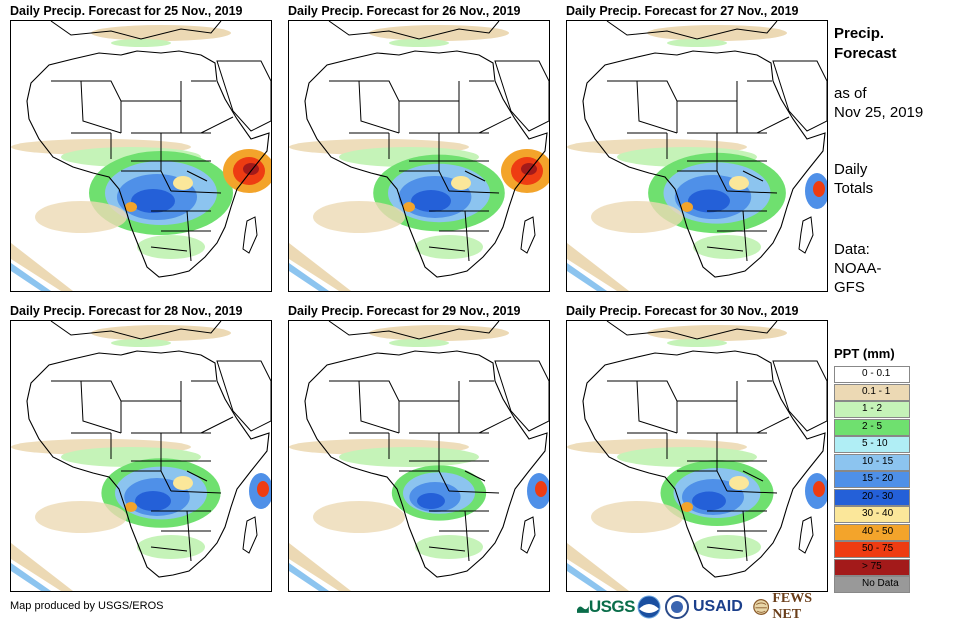 This screenshot has width=967, height=626. What do you see at coordinates (87, 606) in the screenshot?
I see `credit-text: Map produced by USGS/EROS` at bounding box center [87, 606].